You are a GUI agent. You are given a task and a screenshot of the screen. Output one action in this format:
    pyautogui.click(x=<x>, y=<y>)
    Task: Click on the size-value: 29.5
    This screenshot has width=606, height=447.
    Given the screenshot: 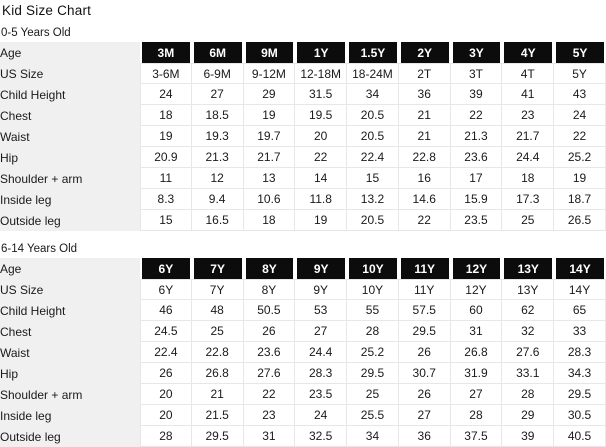 What is the action you would take?
    pyautogui.click(x=373, y=373)
    